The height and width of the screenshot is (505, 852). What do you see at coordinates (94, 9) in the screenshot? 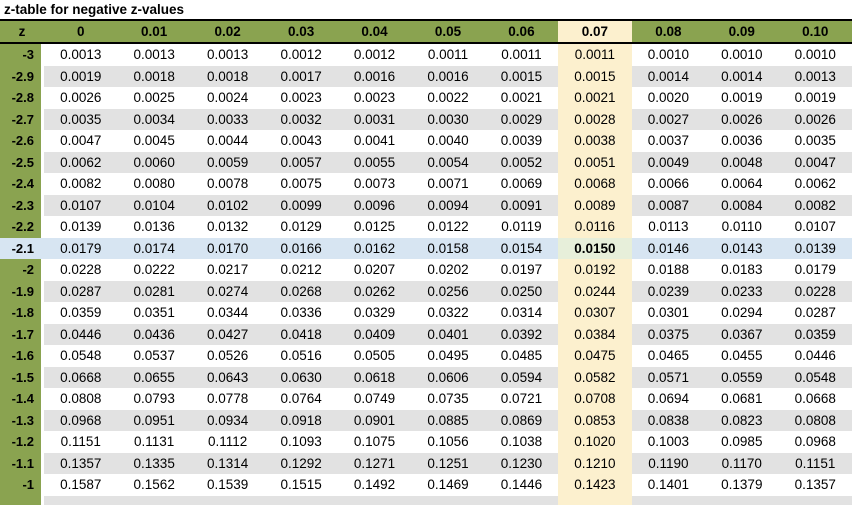
I see `page-title: z-table for negative z-values` at bounding box center [94, 9].